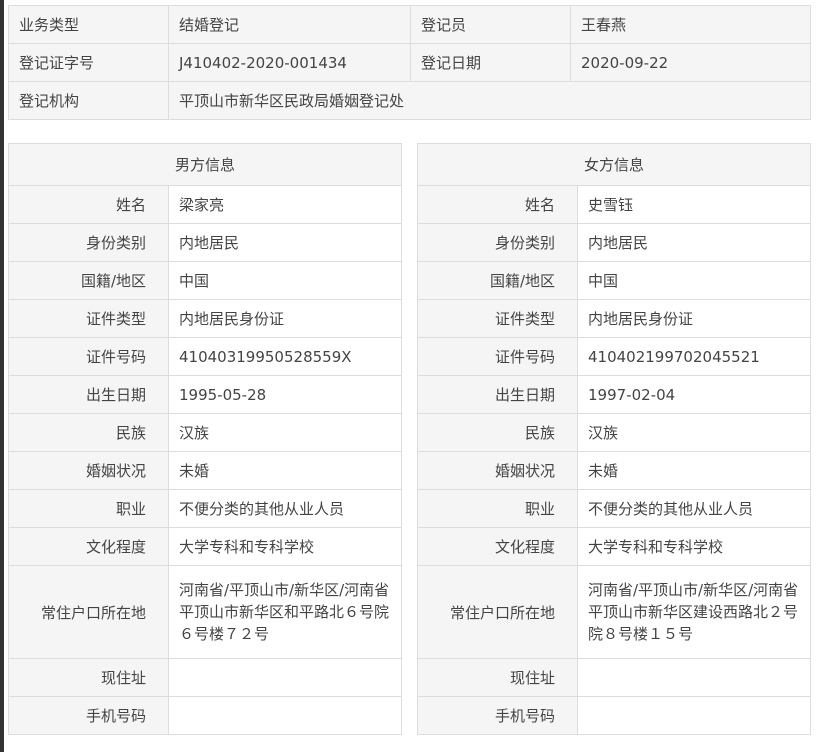 The width and height of the screenshot is (817, 752). I want to click on female-field-value: 未婚, so click(694, 470).